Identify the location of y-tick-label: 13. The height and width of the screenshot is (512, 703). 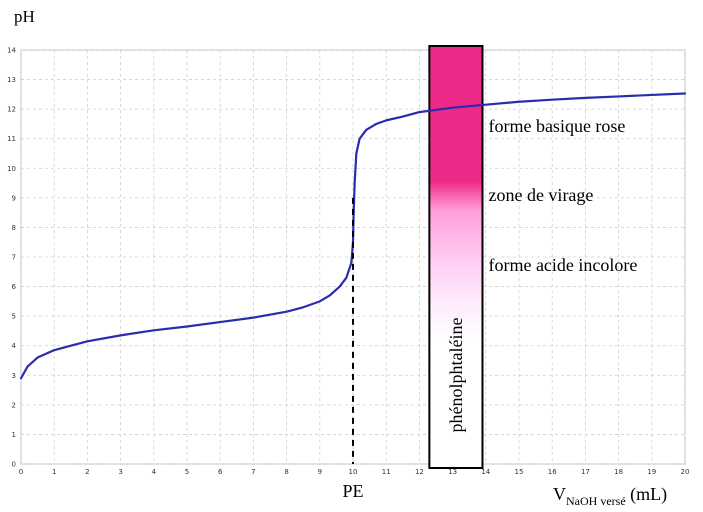
(11, 80).